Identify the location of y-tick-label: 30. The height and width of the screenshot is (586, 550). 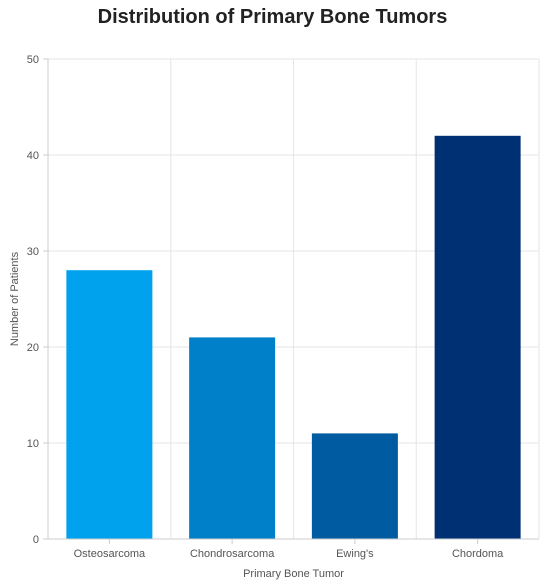
(33, 252).